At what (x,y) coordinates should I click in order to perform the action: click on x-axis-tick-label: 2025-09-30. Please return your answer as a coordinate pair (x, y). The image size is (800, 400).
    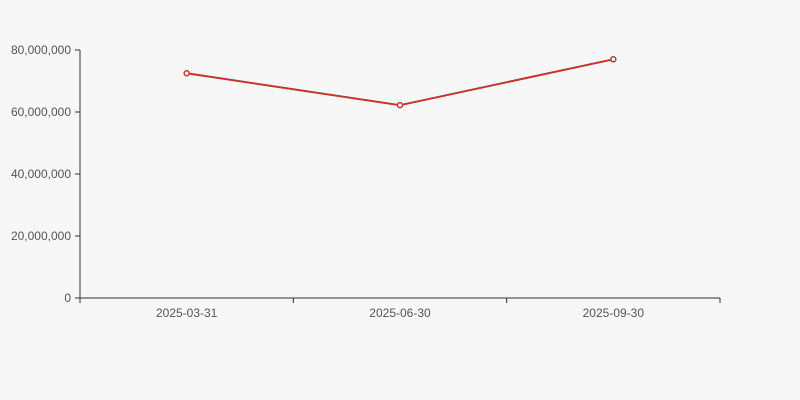
    Looking at the image, I should click on (614, 313).